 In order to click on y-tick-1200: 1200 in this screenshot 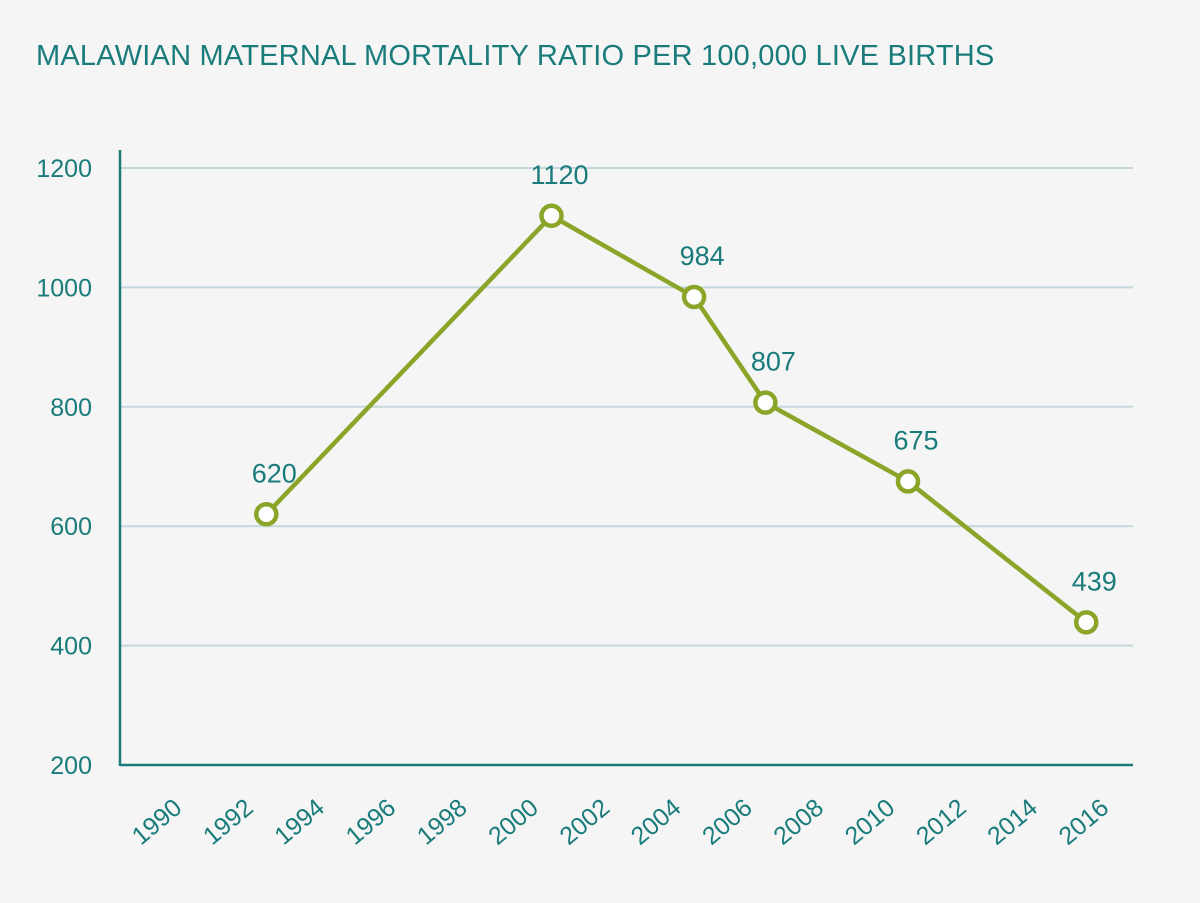, I will do `click(64, 169)`.